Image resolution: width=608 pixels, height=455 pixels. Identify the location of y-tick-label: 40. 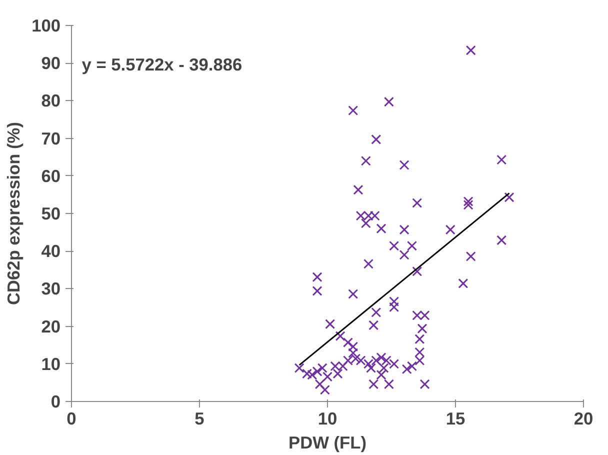
(51, 251).